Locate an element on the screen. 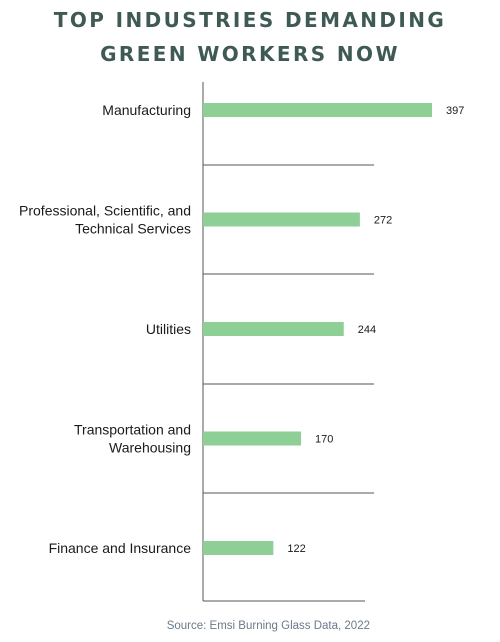 The image size is (500, 642). bar-value-label: 397 is located at coordinates (455, 111).